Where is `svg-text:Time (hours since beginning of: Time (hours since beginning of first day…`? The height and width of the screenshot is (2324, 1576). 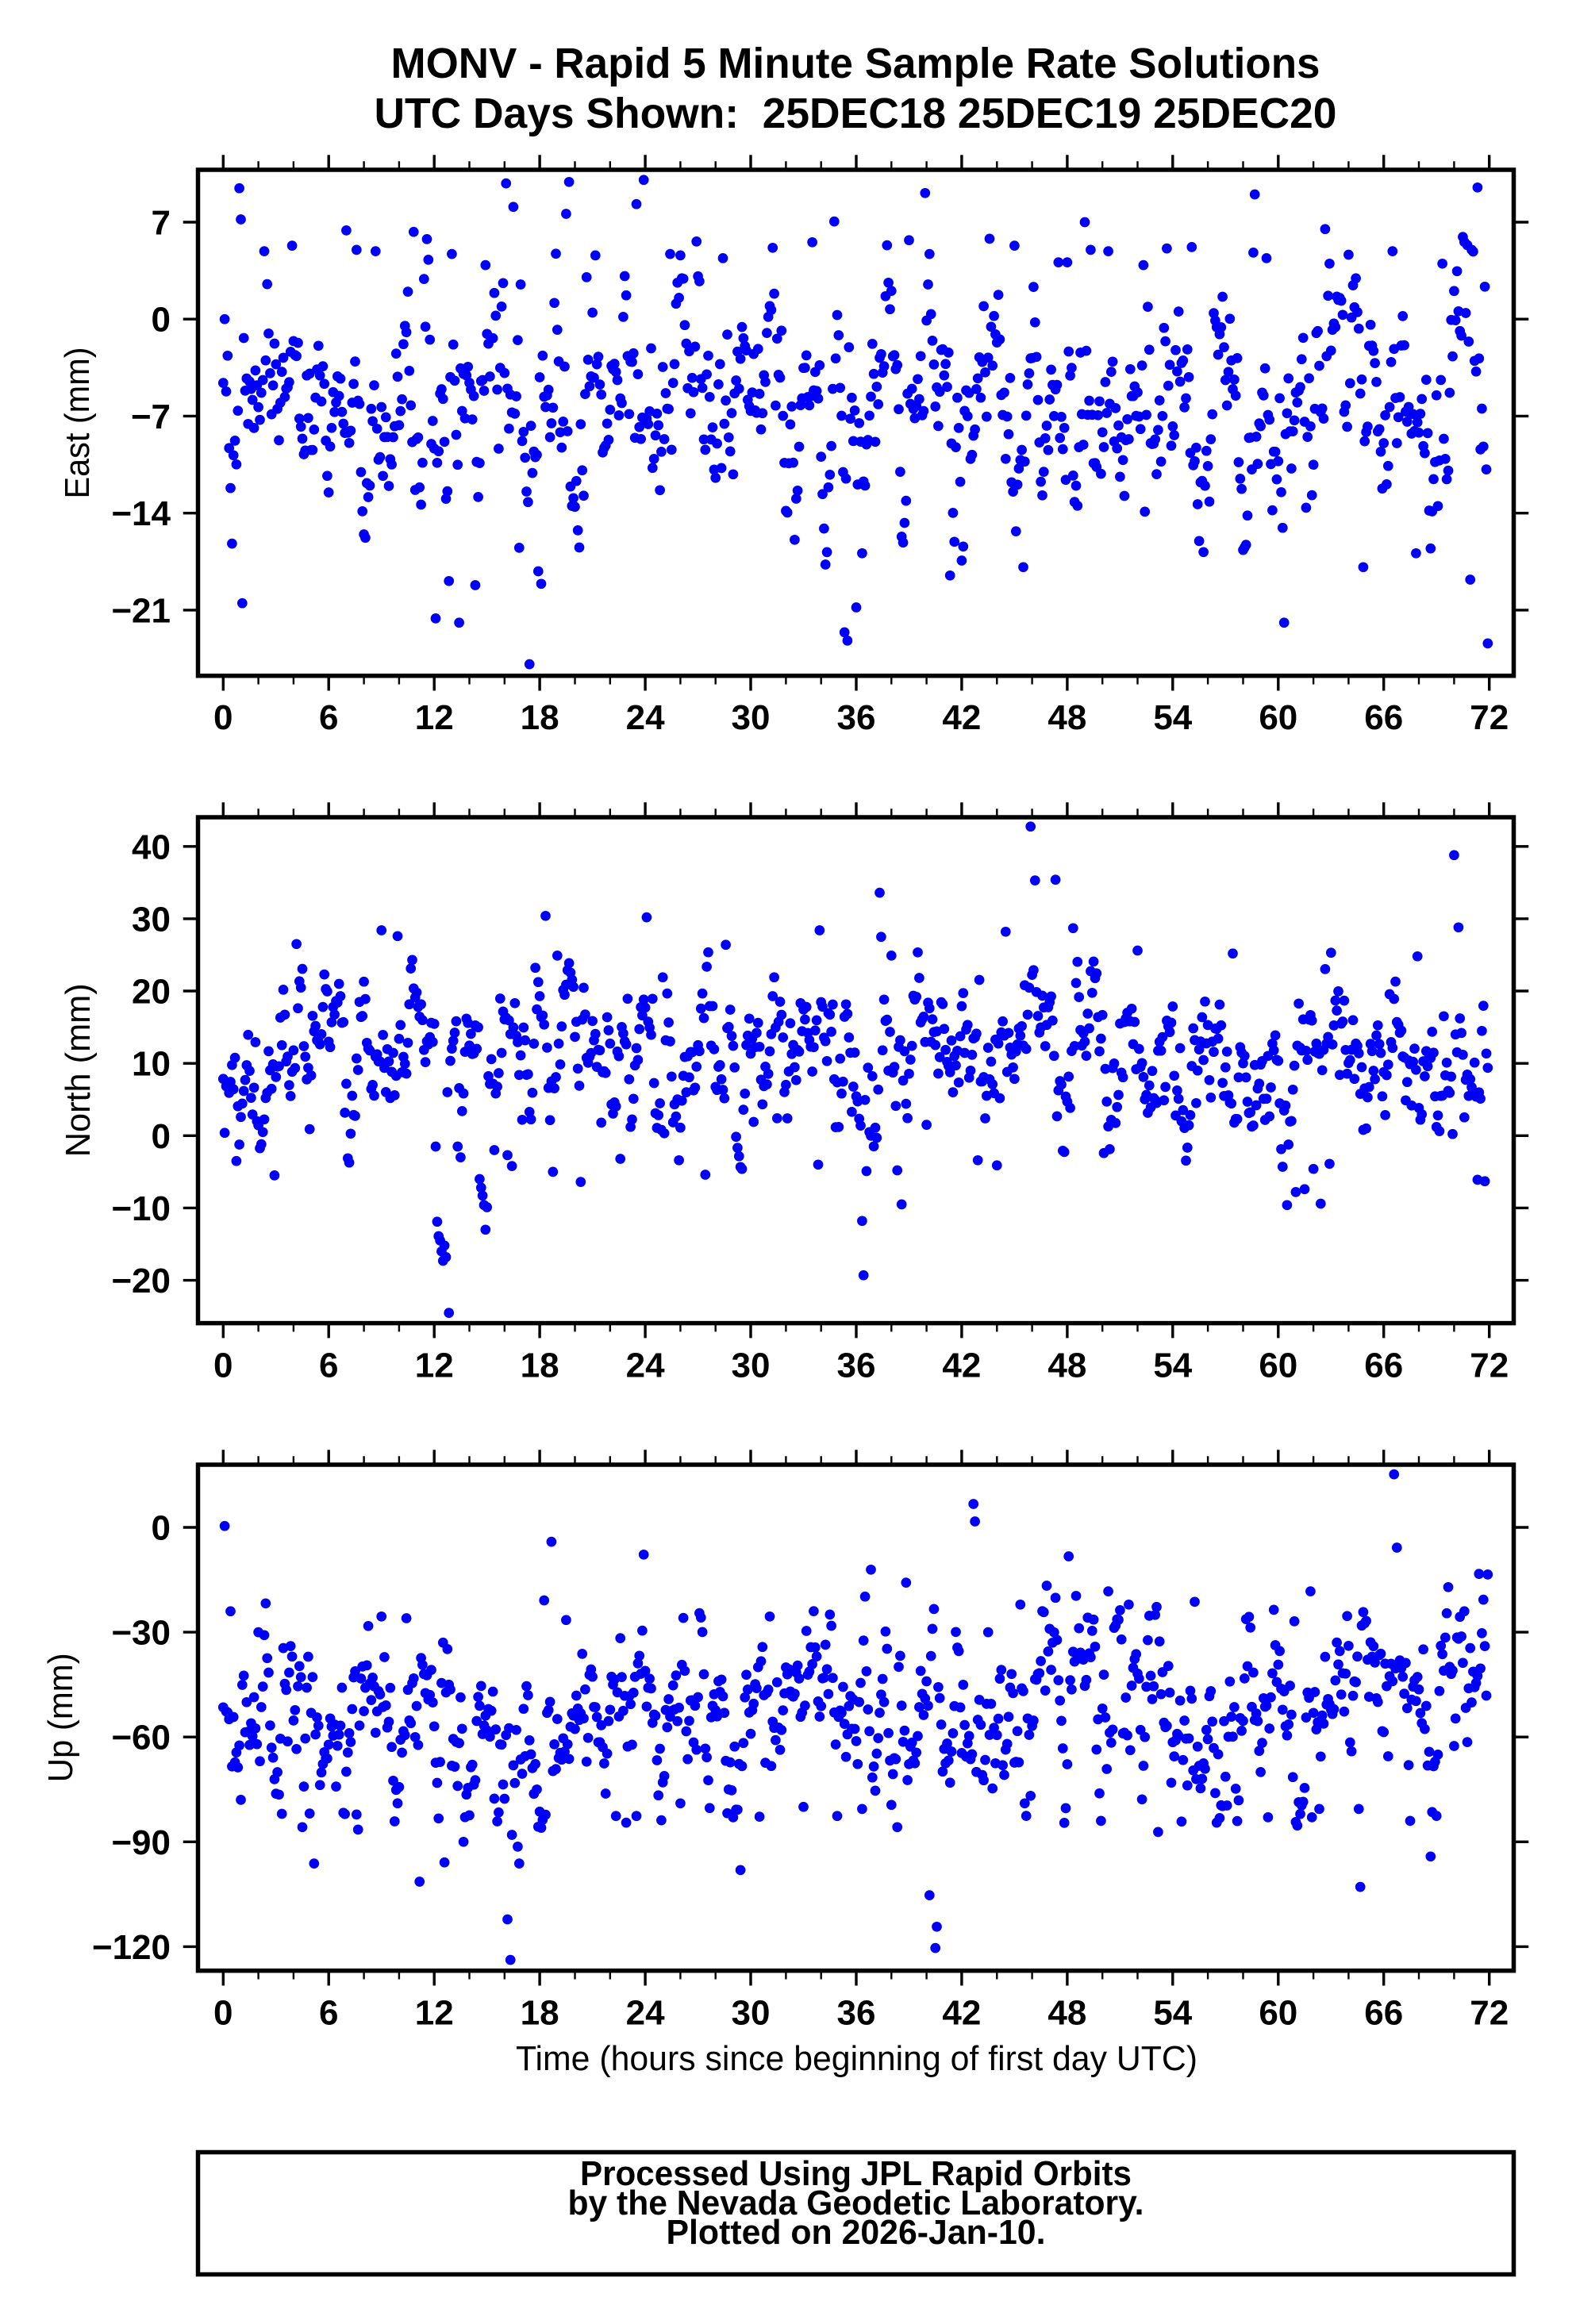 svg-text:Time (hours since beginning of: Time (hours since beginning of first day… is located at coordinates (857, 2058).